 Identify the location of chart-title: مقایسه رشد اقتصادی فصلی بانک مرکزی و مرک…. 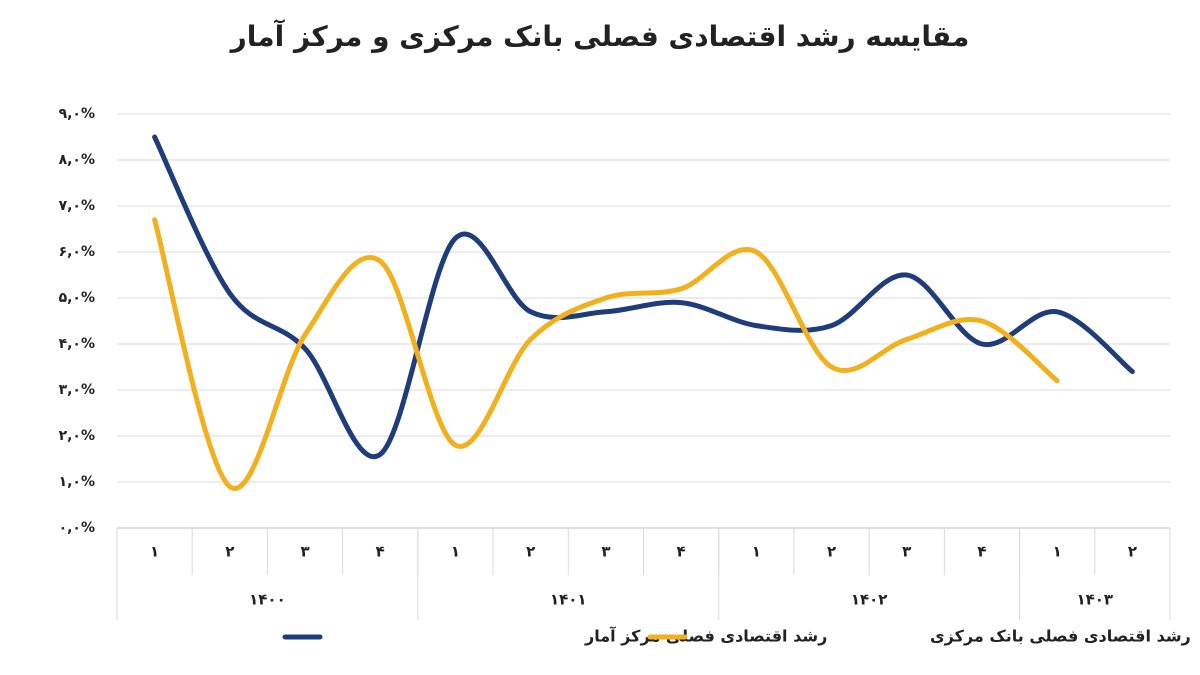
(599, 36).